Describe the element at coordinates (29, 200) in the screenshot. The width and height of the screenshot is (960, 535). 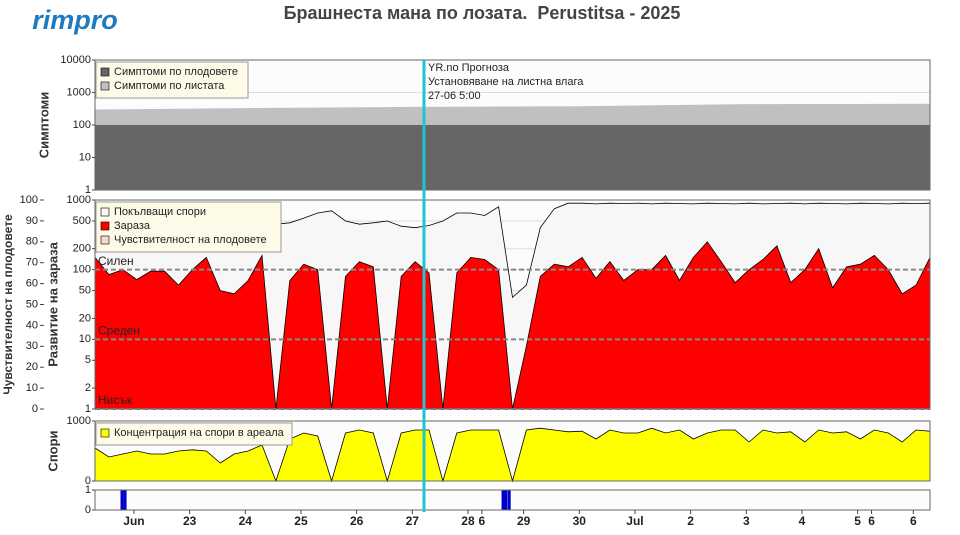
I see `y2-tick-label: 100` at that location.